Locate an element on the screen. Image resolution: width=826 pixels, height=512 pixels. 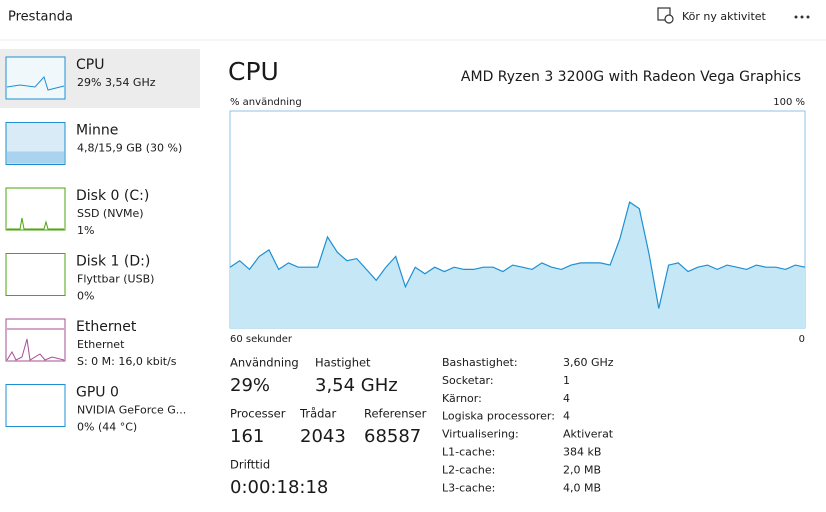
run-task-label: Kör ny aktivitet is located at coordinates (724, 16).